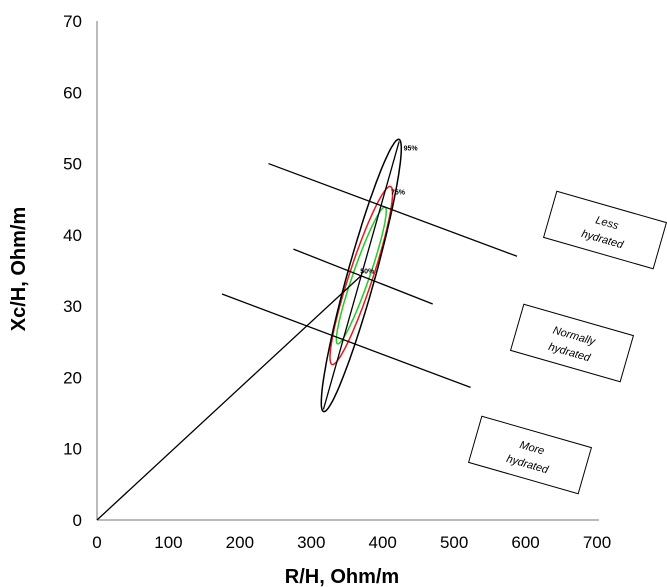  Describe the element at coordinates (168, 542) in the screenshot. I see `x-tick-label: 100` at that location.